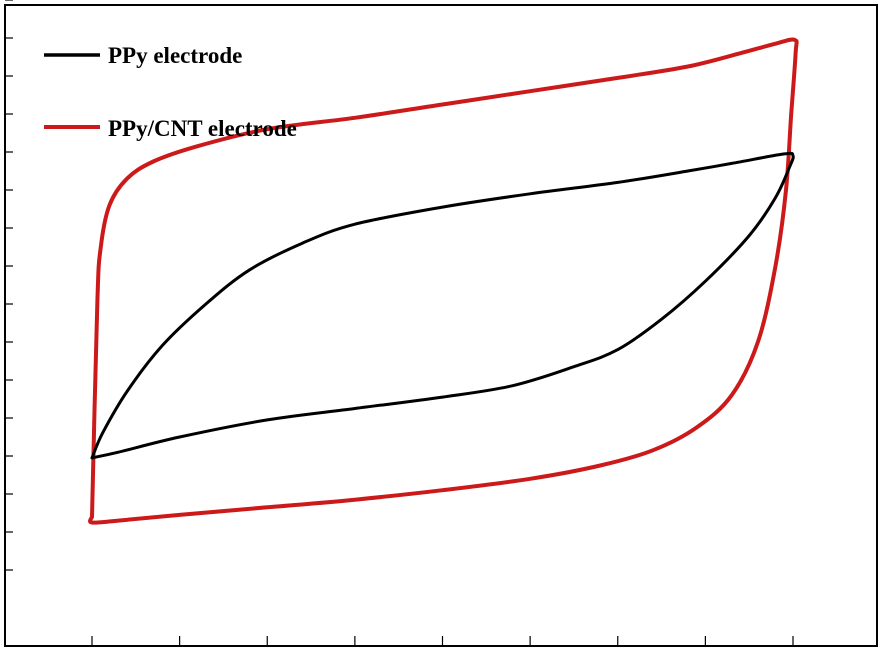  I want to click on legend-label-ppy-cnt: PPy/CNT electrode, so click(202, 128).